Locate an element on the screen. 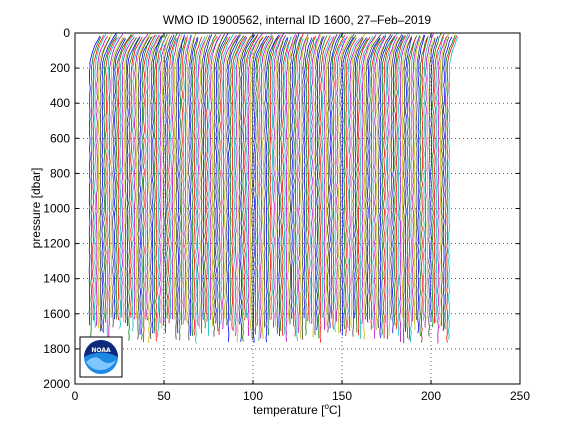  y-tick-label: 1800 is located at coordinates (56, 349).